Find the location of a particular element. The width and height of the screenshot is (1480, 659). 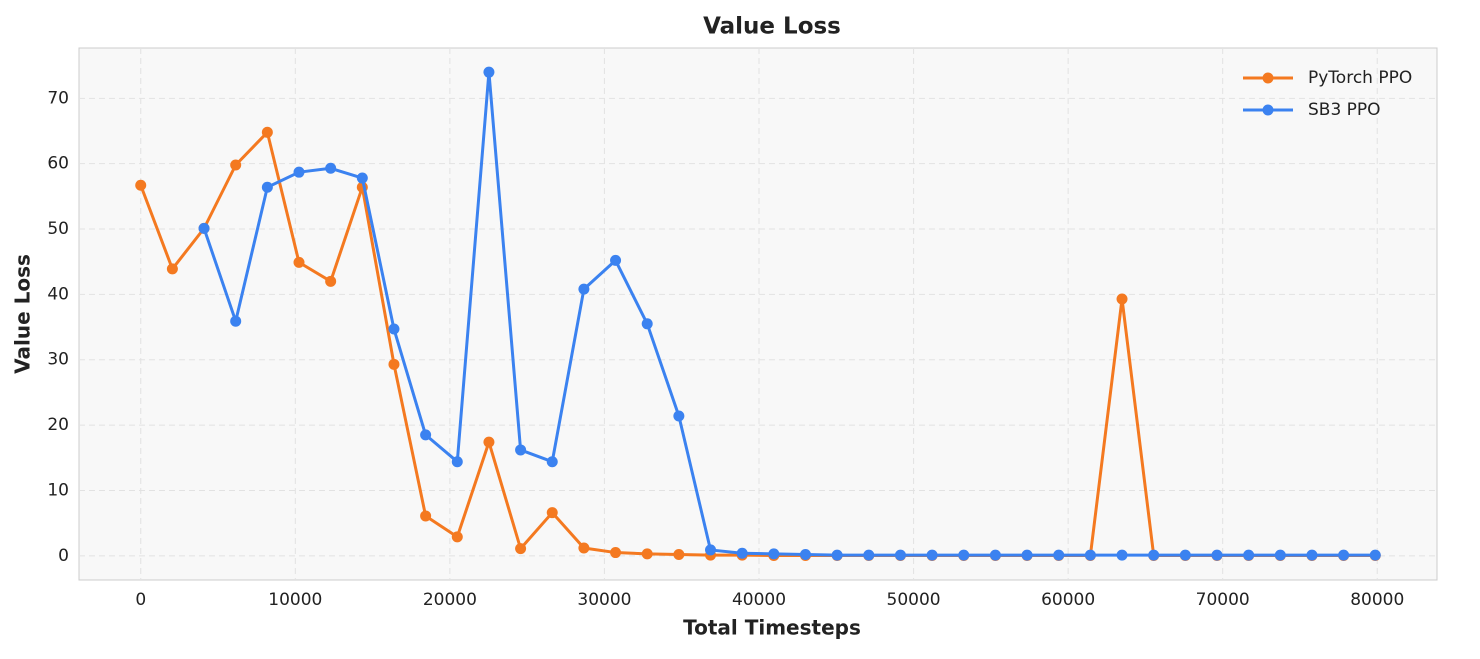

y-tick-label: 40 is located at coordinates (58, 294).